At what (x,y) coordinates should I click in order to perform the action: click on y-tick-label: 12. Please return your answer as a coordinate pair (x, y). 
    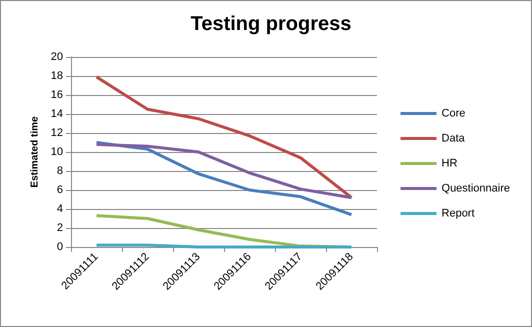
    Looking at the image, I should click on (56, 133).